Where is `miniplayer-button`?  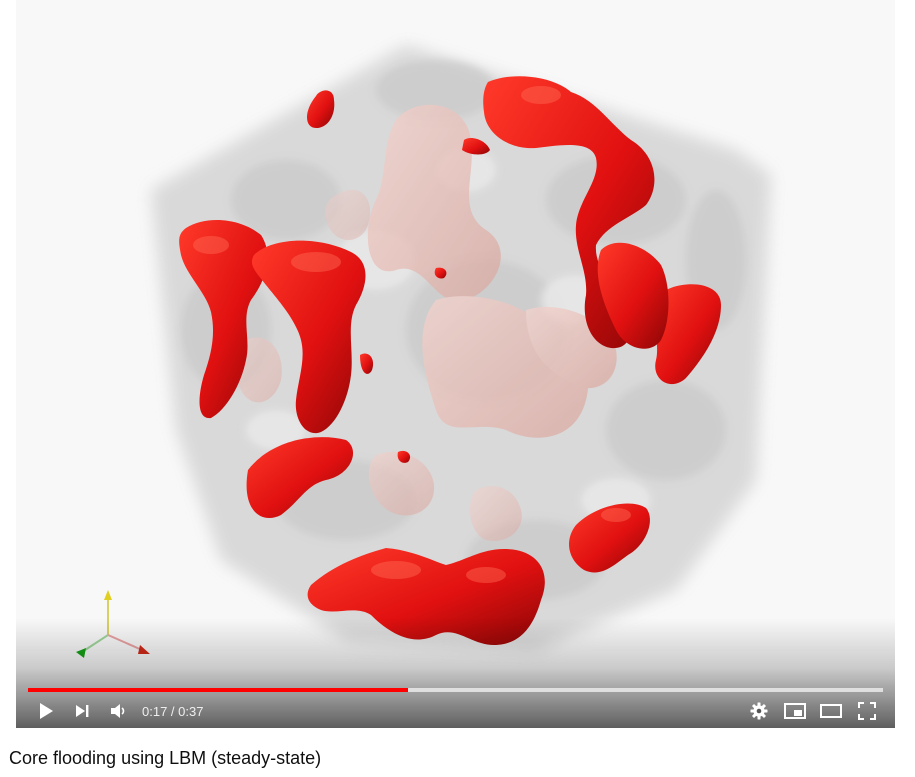 miniplayer-button is located at coordinates (795, 711).